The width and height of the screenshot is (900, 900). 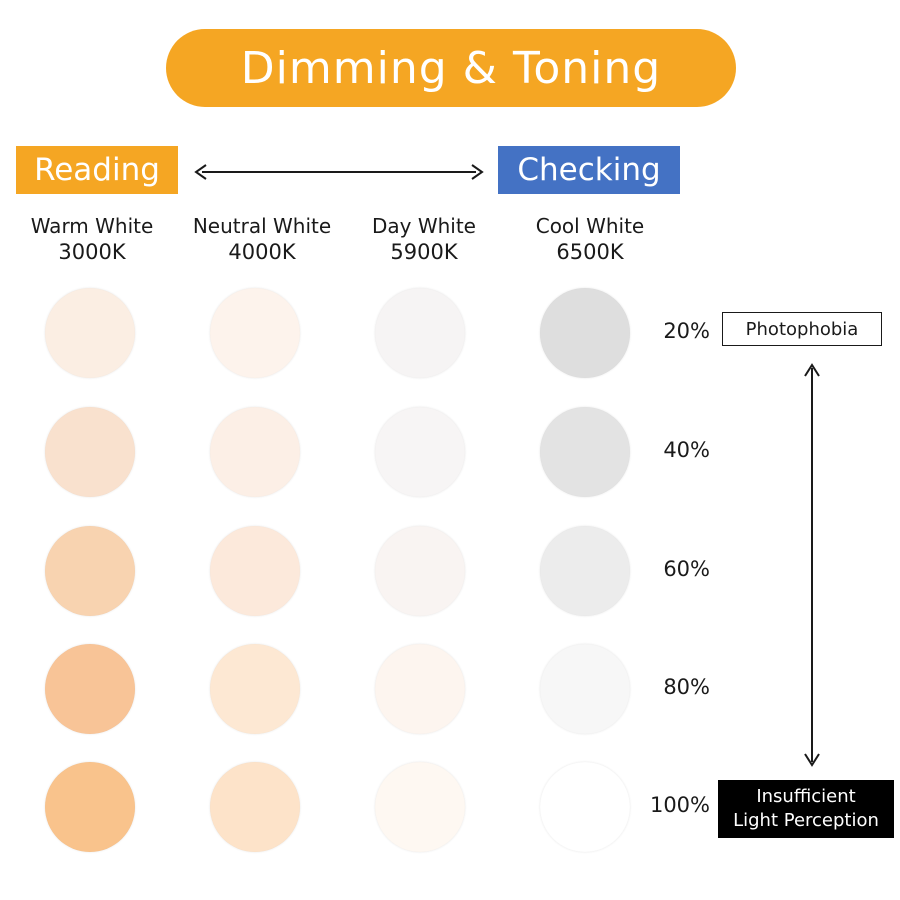 I want to click on checking-mode-label: Checking, so click(x=589, y=170).